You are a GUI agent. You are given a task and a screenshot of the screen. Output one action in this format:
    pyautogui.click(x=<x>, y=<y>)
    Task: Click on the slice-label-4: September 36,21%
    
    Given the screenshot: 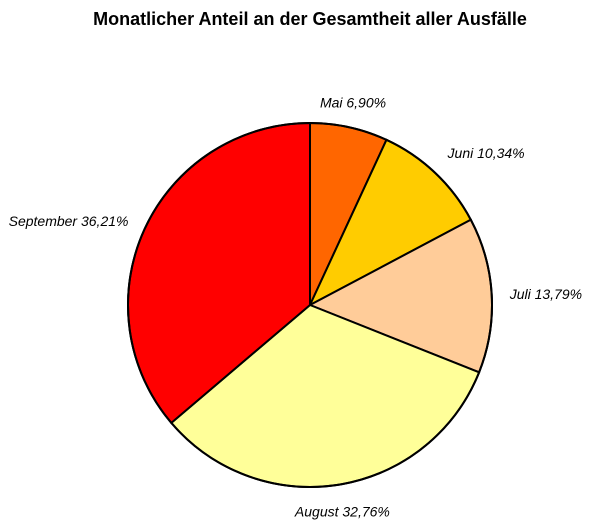 What is the action you would take?
    pyautogui.click(x=69, y=221)
    